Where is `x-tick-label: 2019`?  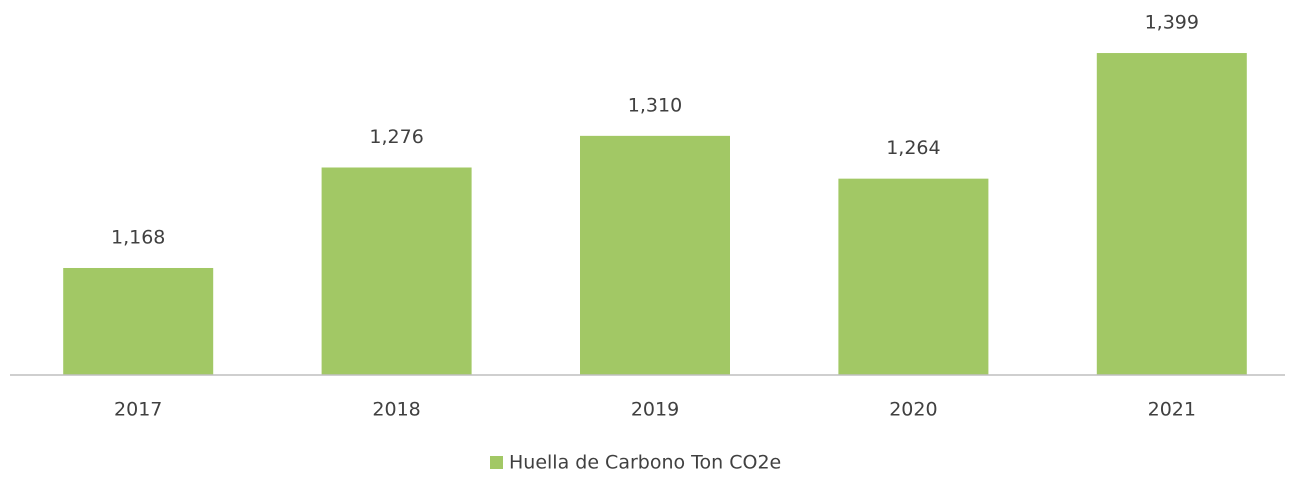
x-tick-label: 2019 is located at coordinates (655, 410).